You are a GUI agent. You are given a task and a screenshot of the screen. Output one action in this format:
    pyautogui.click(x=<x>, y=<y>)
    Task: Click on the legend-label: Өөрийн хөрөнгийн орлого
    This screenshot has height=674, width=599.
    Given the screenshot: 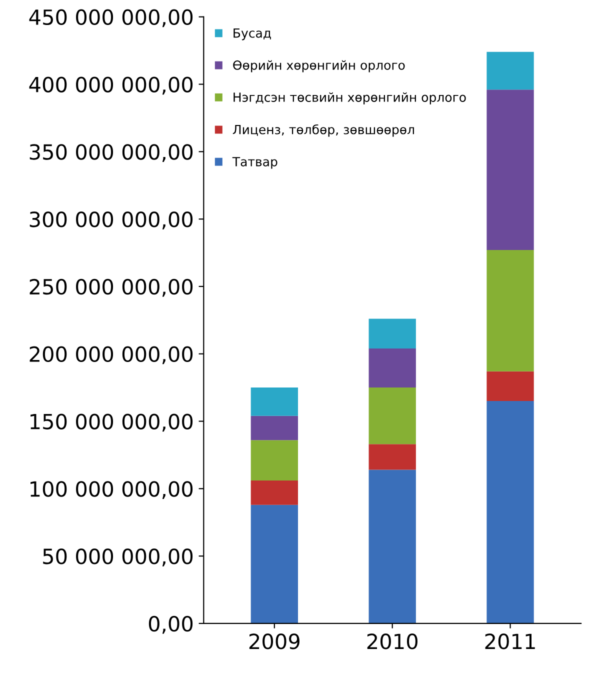 What is the action you would take?
    pyautogui.click(x=319, y=66)
    